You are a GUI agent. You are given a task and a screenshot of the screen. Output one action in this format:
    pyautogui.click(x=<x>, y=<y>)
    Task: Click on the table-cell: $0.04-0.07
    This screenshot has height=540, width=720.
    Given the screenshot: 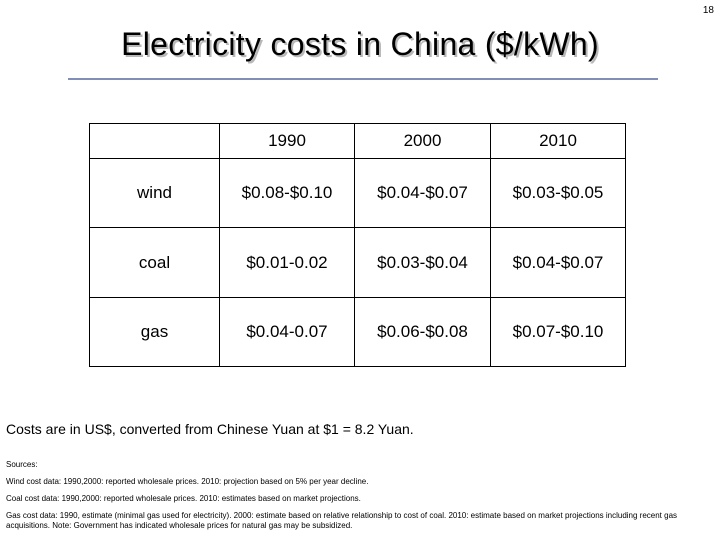 What is the action you would take?
    pyautogui.click(x=287, y=332)
    